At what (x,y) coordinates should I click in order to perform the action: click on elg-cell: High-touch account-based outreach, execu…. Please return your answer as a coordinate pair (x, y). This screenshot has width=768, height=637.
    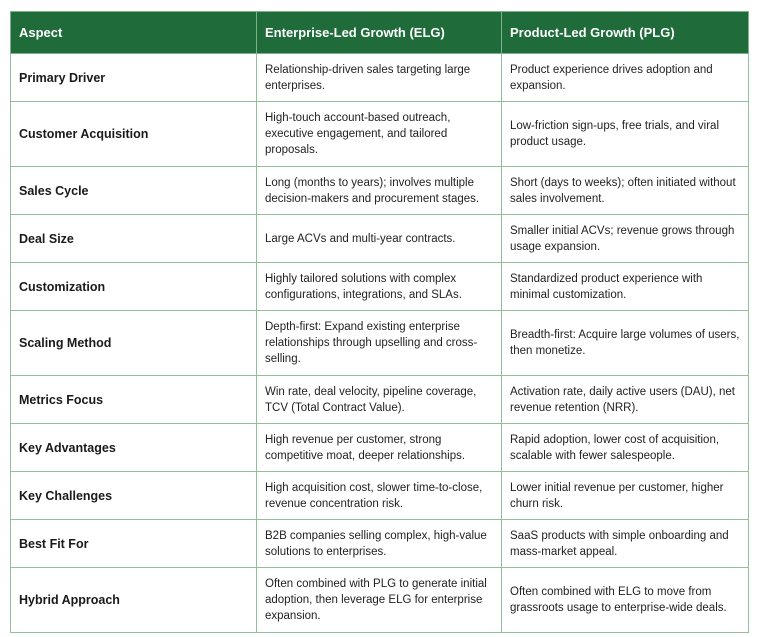
    Looking at the image, I should click on (379, 134).